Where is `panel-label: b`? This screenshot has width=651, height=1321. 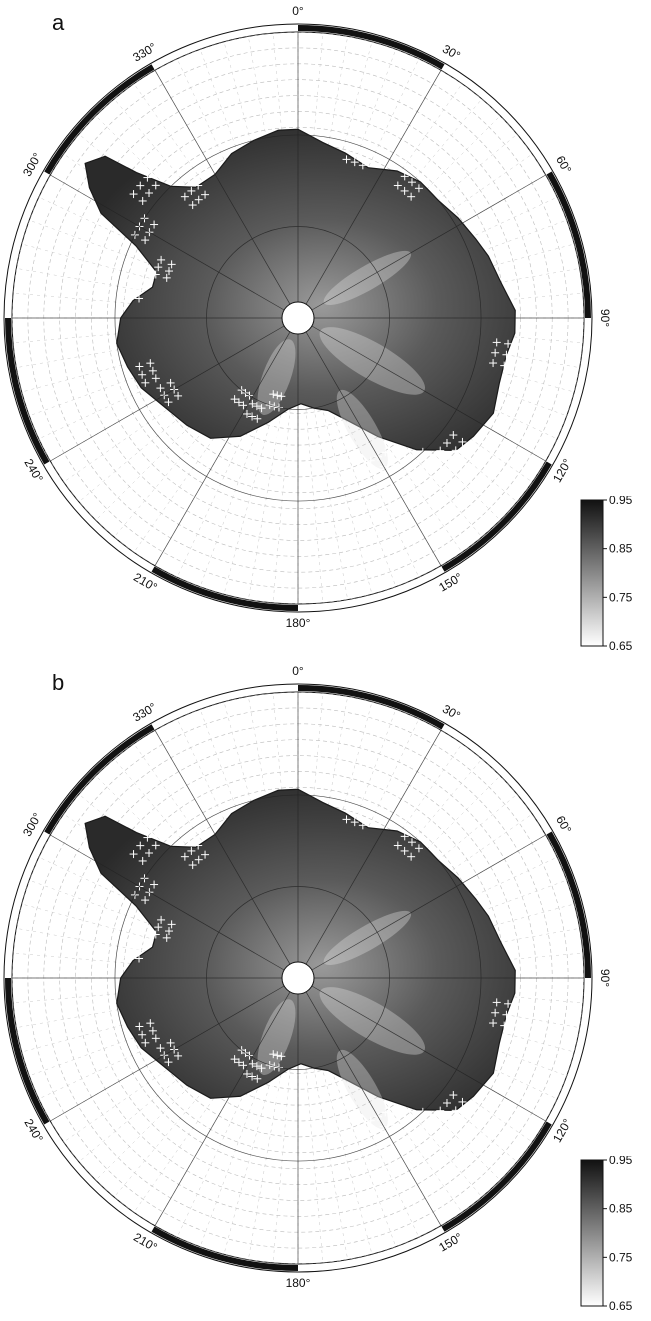 panel-label: b is located at coordinates (58, 682).